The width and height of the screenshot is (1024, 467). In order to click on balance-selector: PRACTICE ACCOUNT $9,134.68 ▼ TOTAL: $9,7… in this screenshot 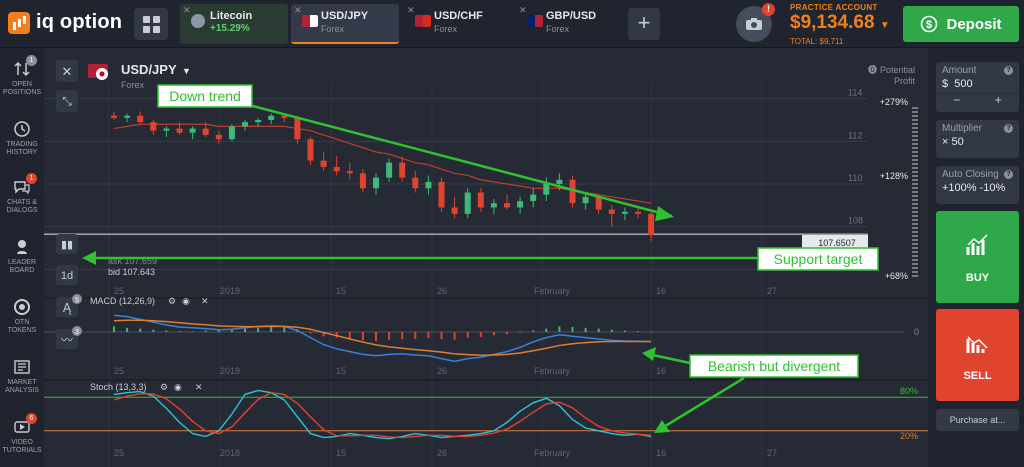, I will do `click(842, 24)`.